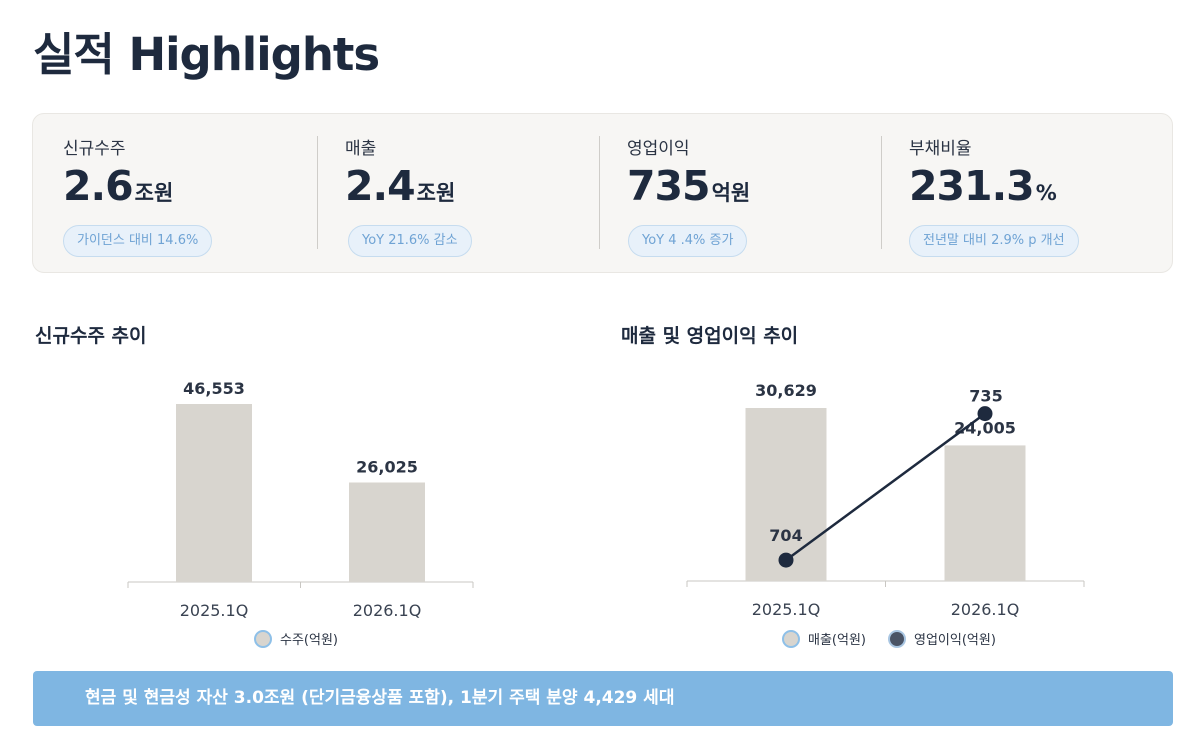 The height and width of the screenshot is (734, 1200). What do you see at coordinates (731, 193) in the screenshot?
I see `kpi-value-unit: 억원` at bounding box center [731, 193].